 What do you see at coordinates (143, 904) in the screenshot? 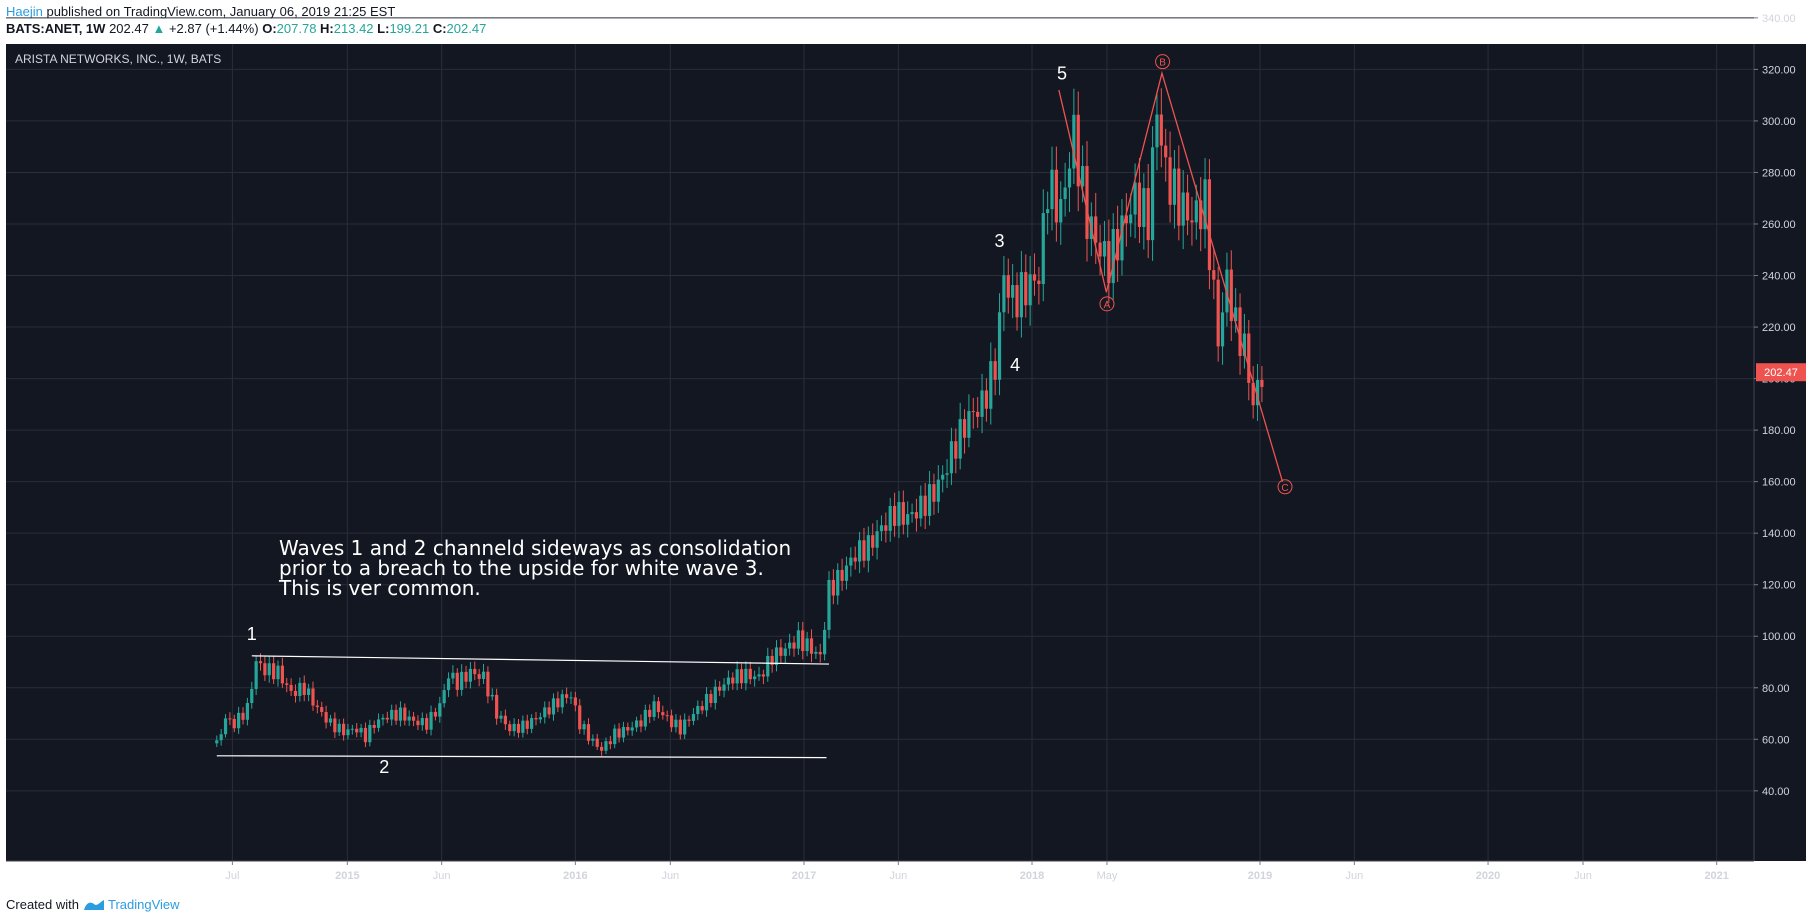
I see `tradingview-brand: TradingView` at bounding box center [143, 904].